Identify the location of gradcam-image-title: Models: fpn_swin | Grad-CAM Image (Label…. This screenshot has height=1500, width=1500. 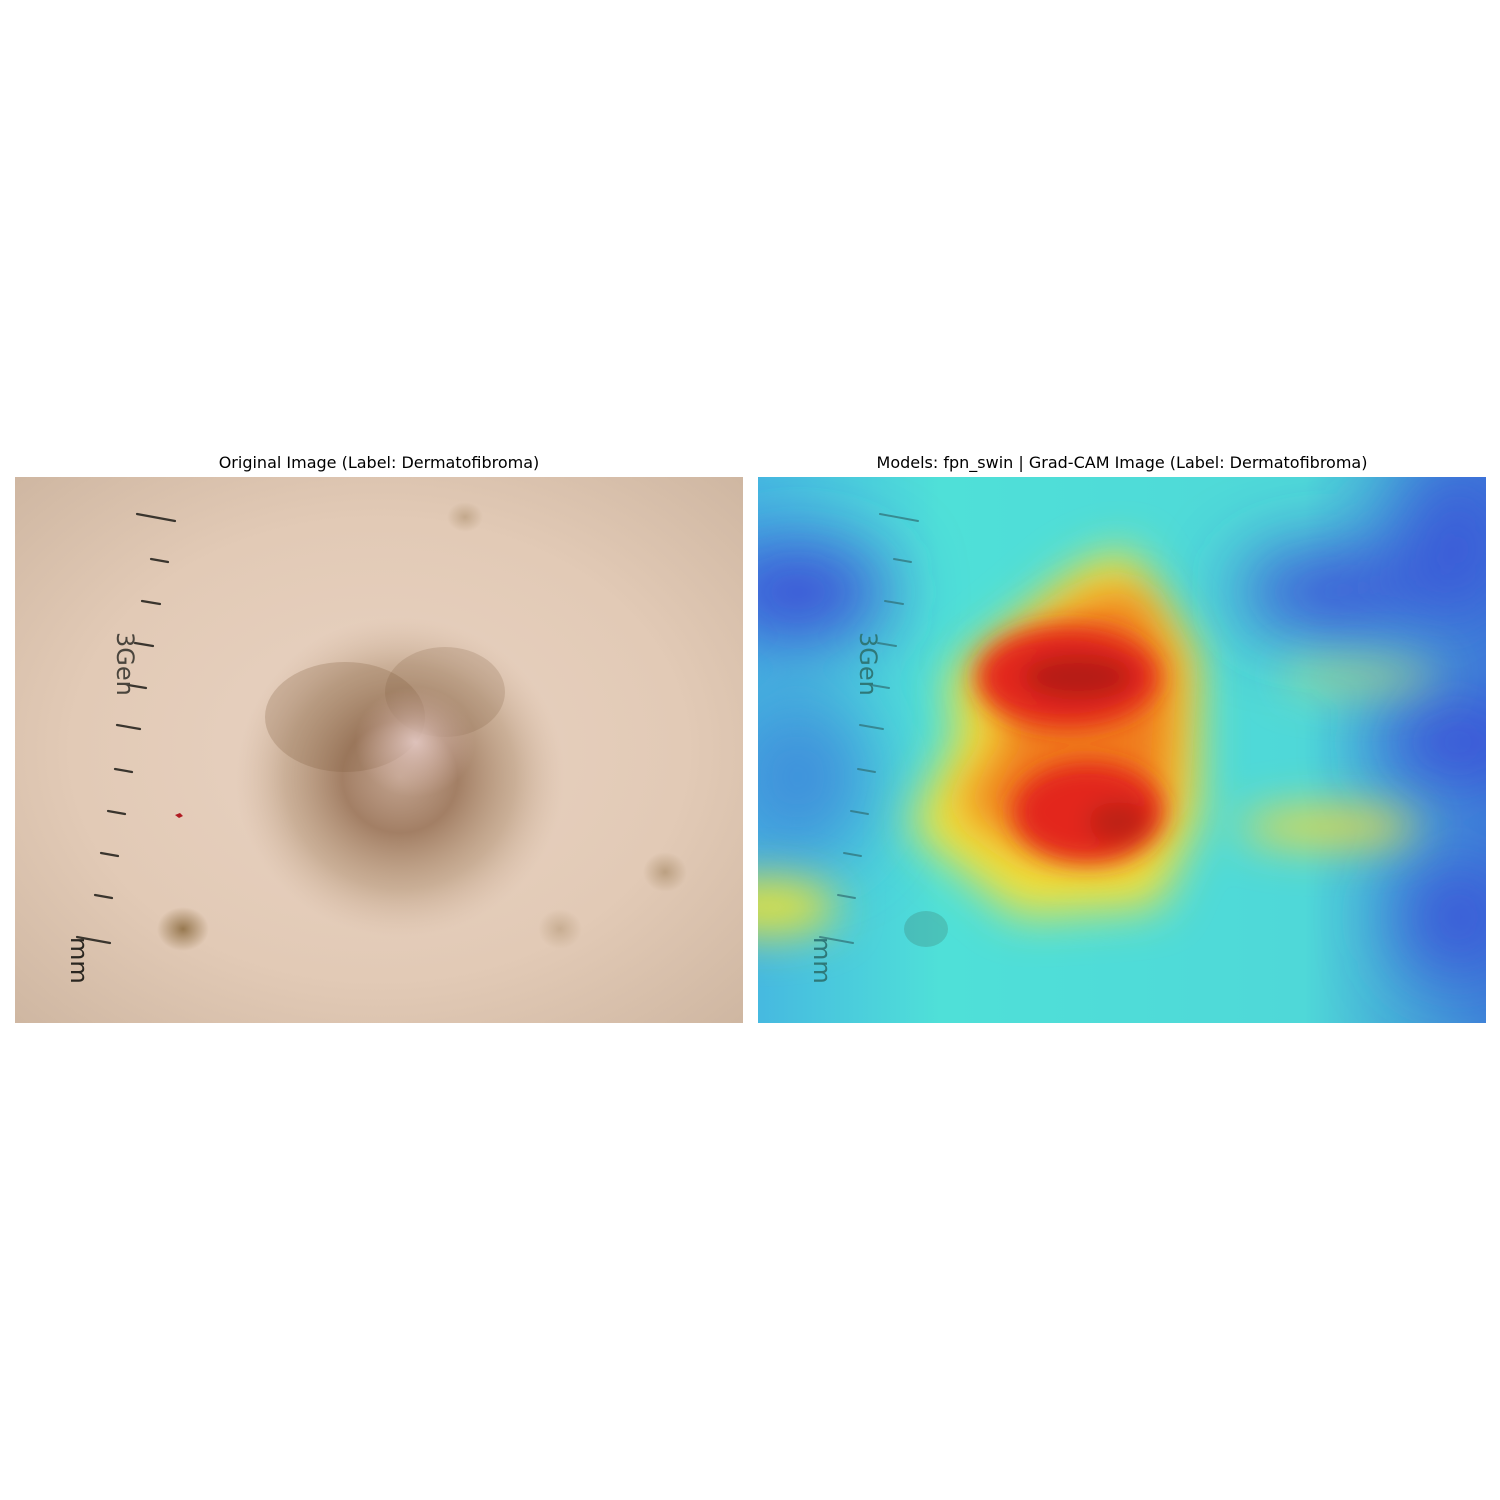
(1122, 462).